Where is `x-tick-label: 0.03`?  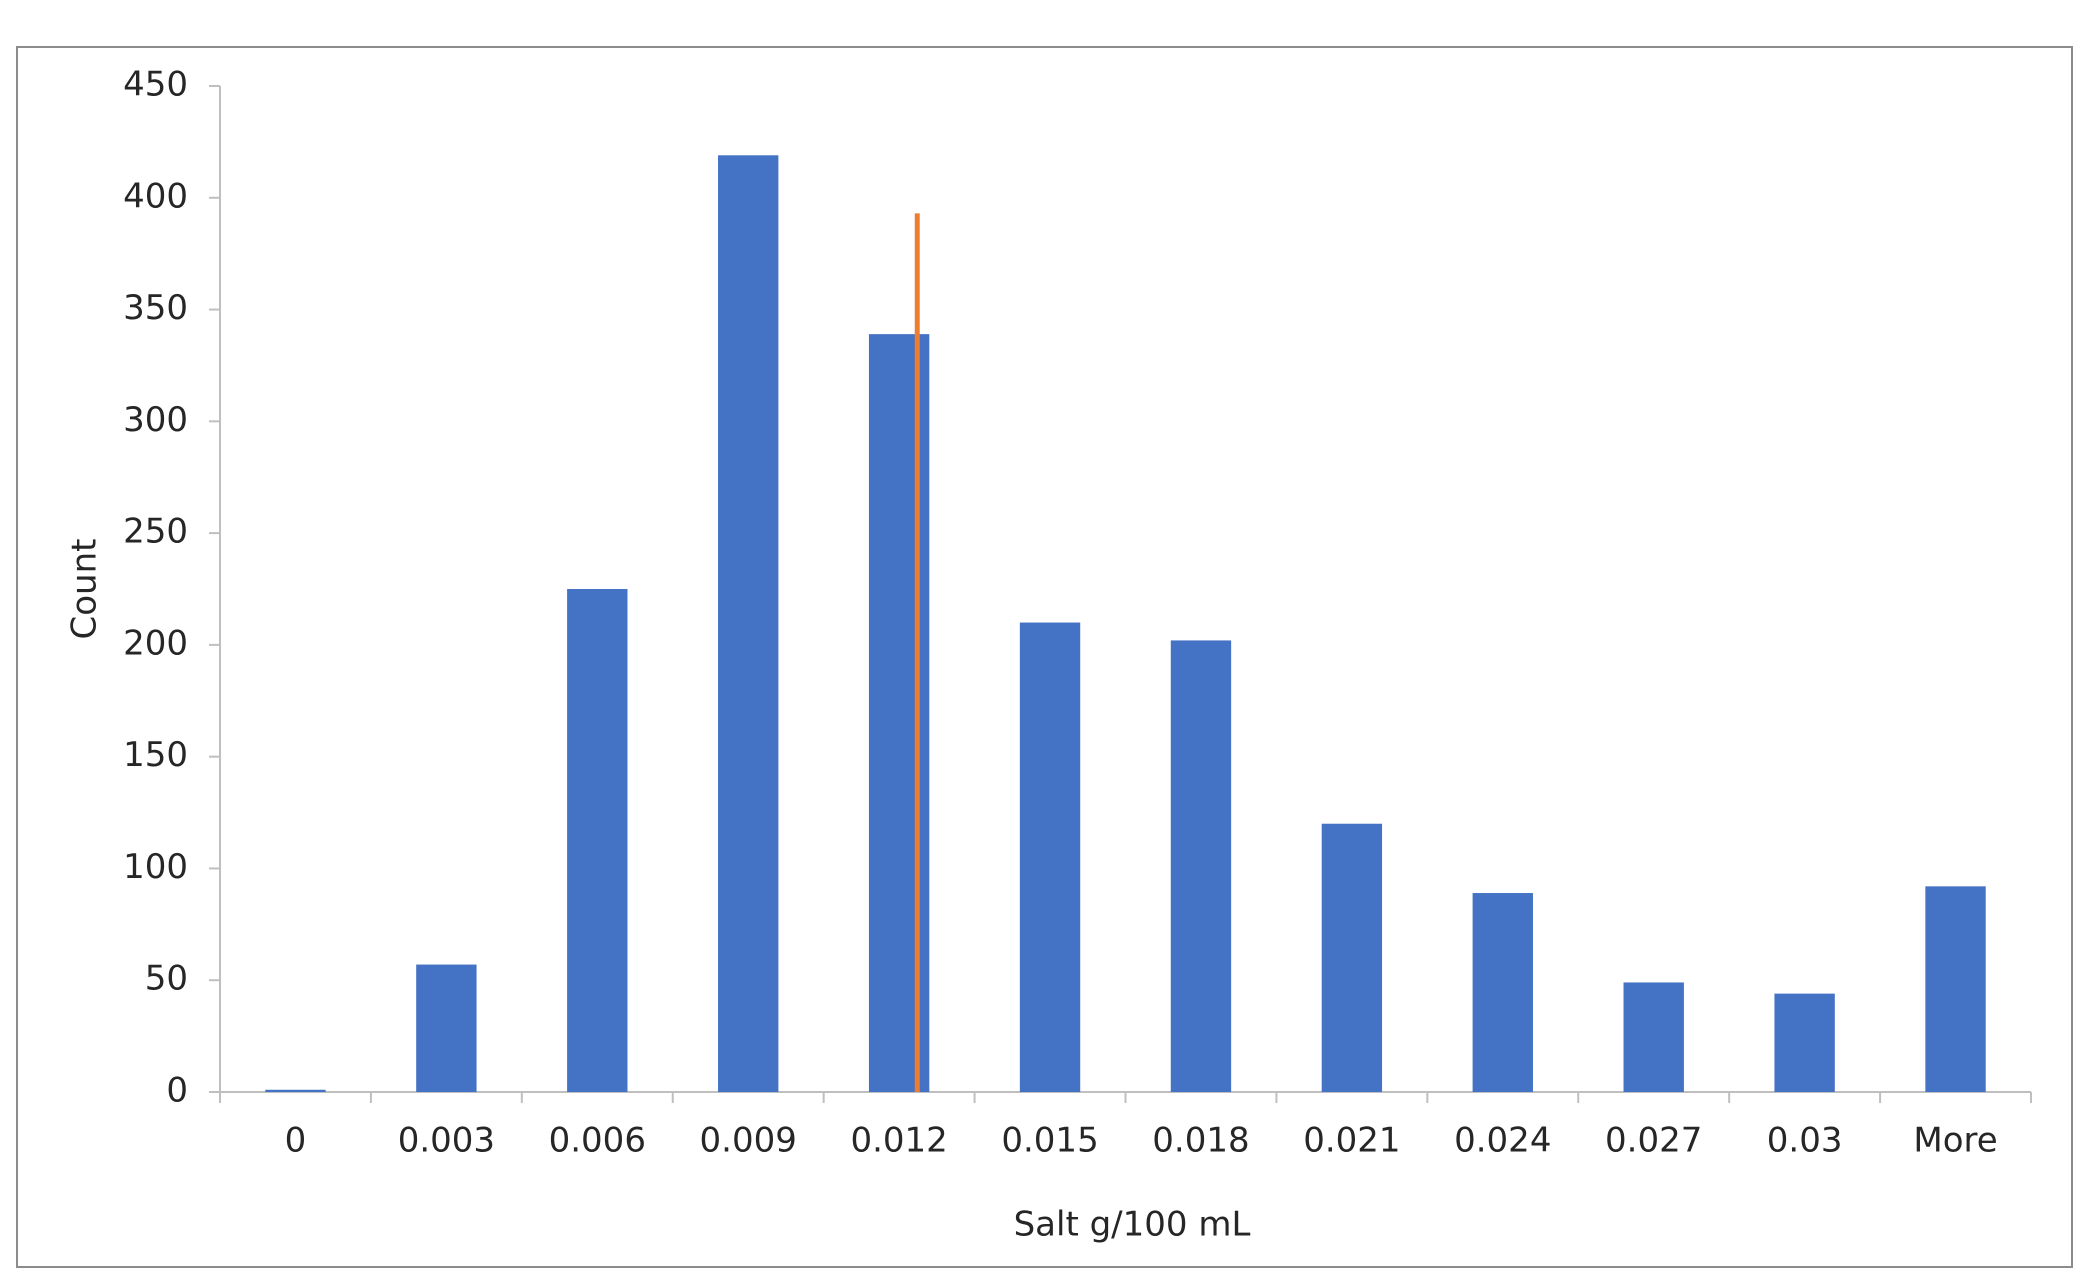
x-tick-label: 0.03 is located at coordinates (1805, 1141).